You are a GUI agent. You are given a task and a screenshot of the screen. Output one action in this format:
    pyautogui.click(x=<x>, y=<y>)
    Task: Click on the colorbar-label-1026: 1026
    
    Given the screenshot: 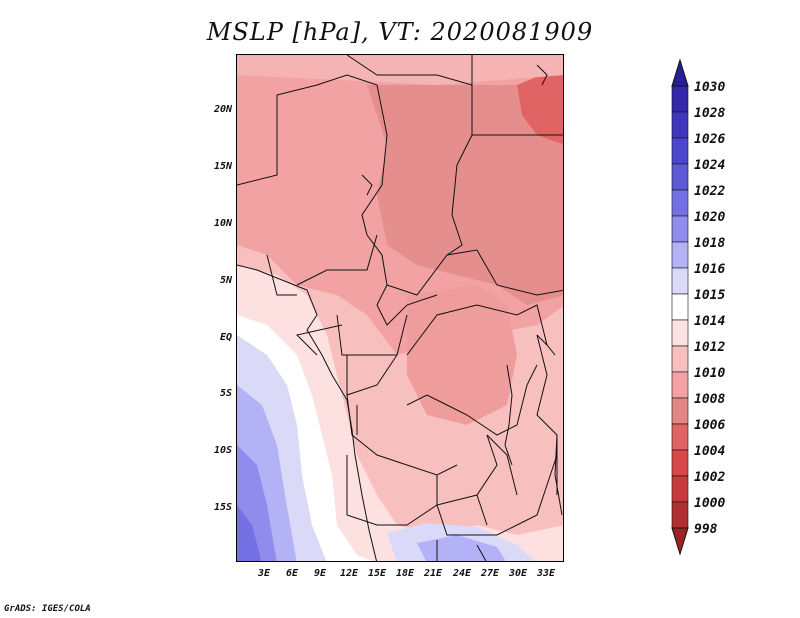 What is the action you would take?
    pyautogui.click(x=710, y=139)
    